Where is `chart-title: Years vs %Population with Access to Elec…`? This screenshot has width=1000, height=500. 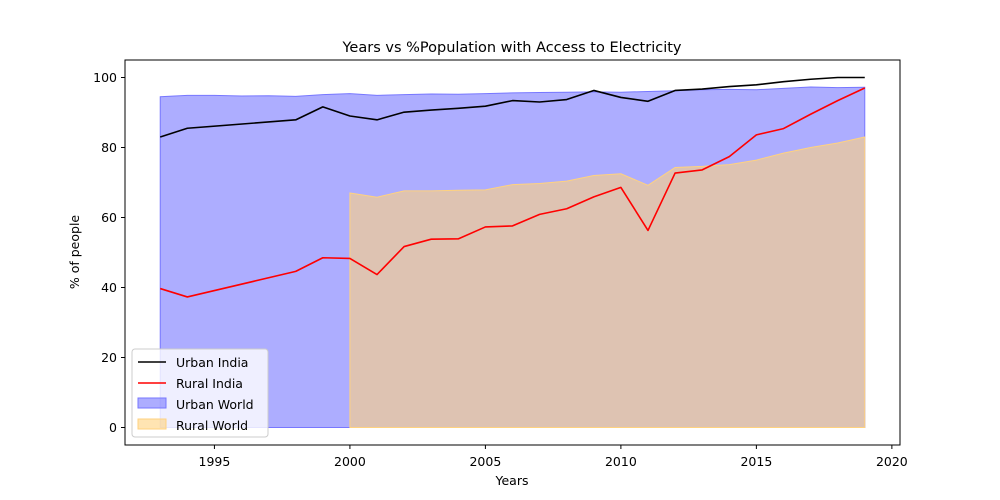 chart-title: Years vs %Population with Access to Elec… is located at coordinates (512, 48).